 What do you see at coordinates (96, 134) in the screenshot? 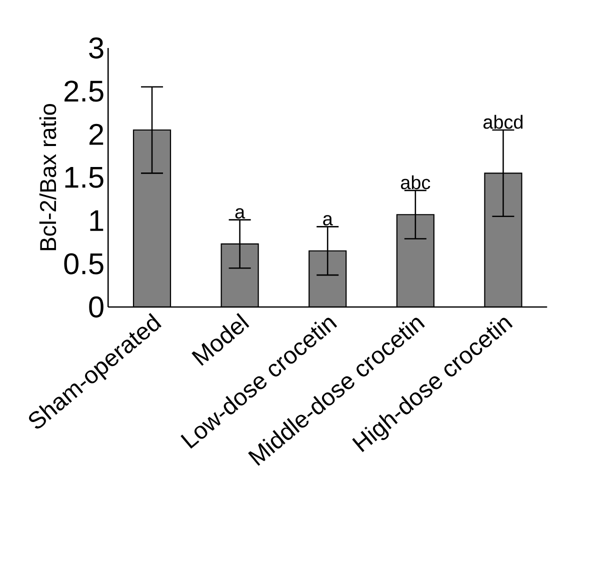
I see `y-tick-label: 2` at bounding box center [96, 134].